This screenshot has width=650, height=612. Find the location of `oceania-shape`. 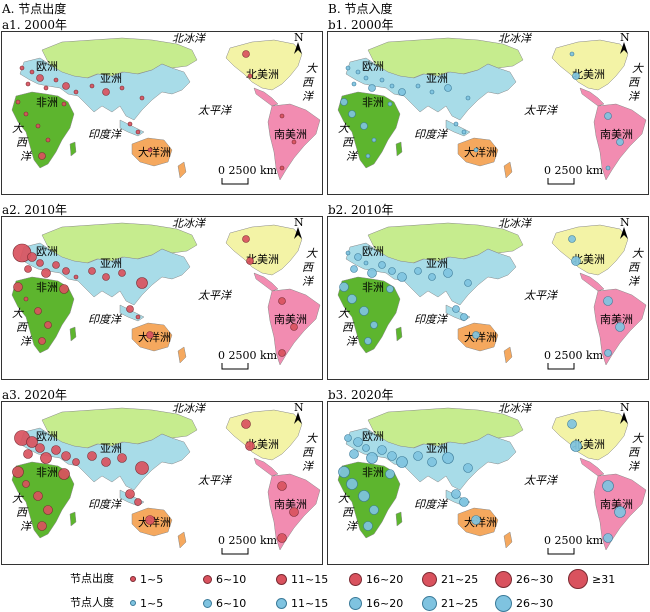

oceania-shape is located at coordinates (152, 152).